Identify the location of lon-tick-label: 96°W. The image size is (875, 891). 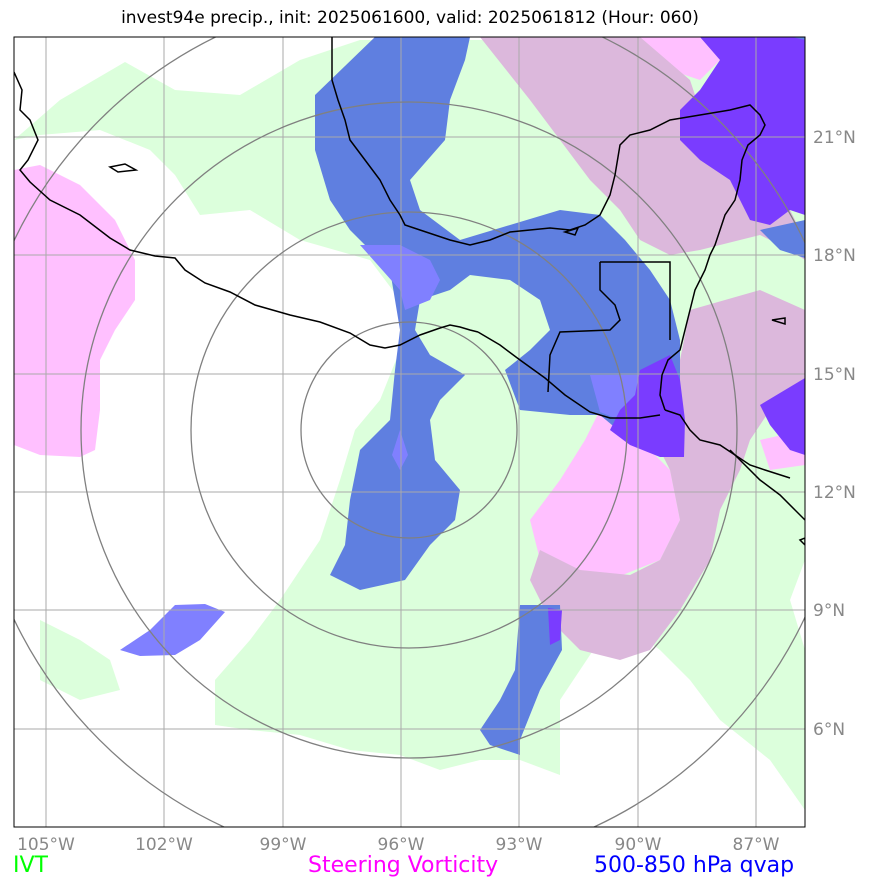
(401, 845).